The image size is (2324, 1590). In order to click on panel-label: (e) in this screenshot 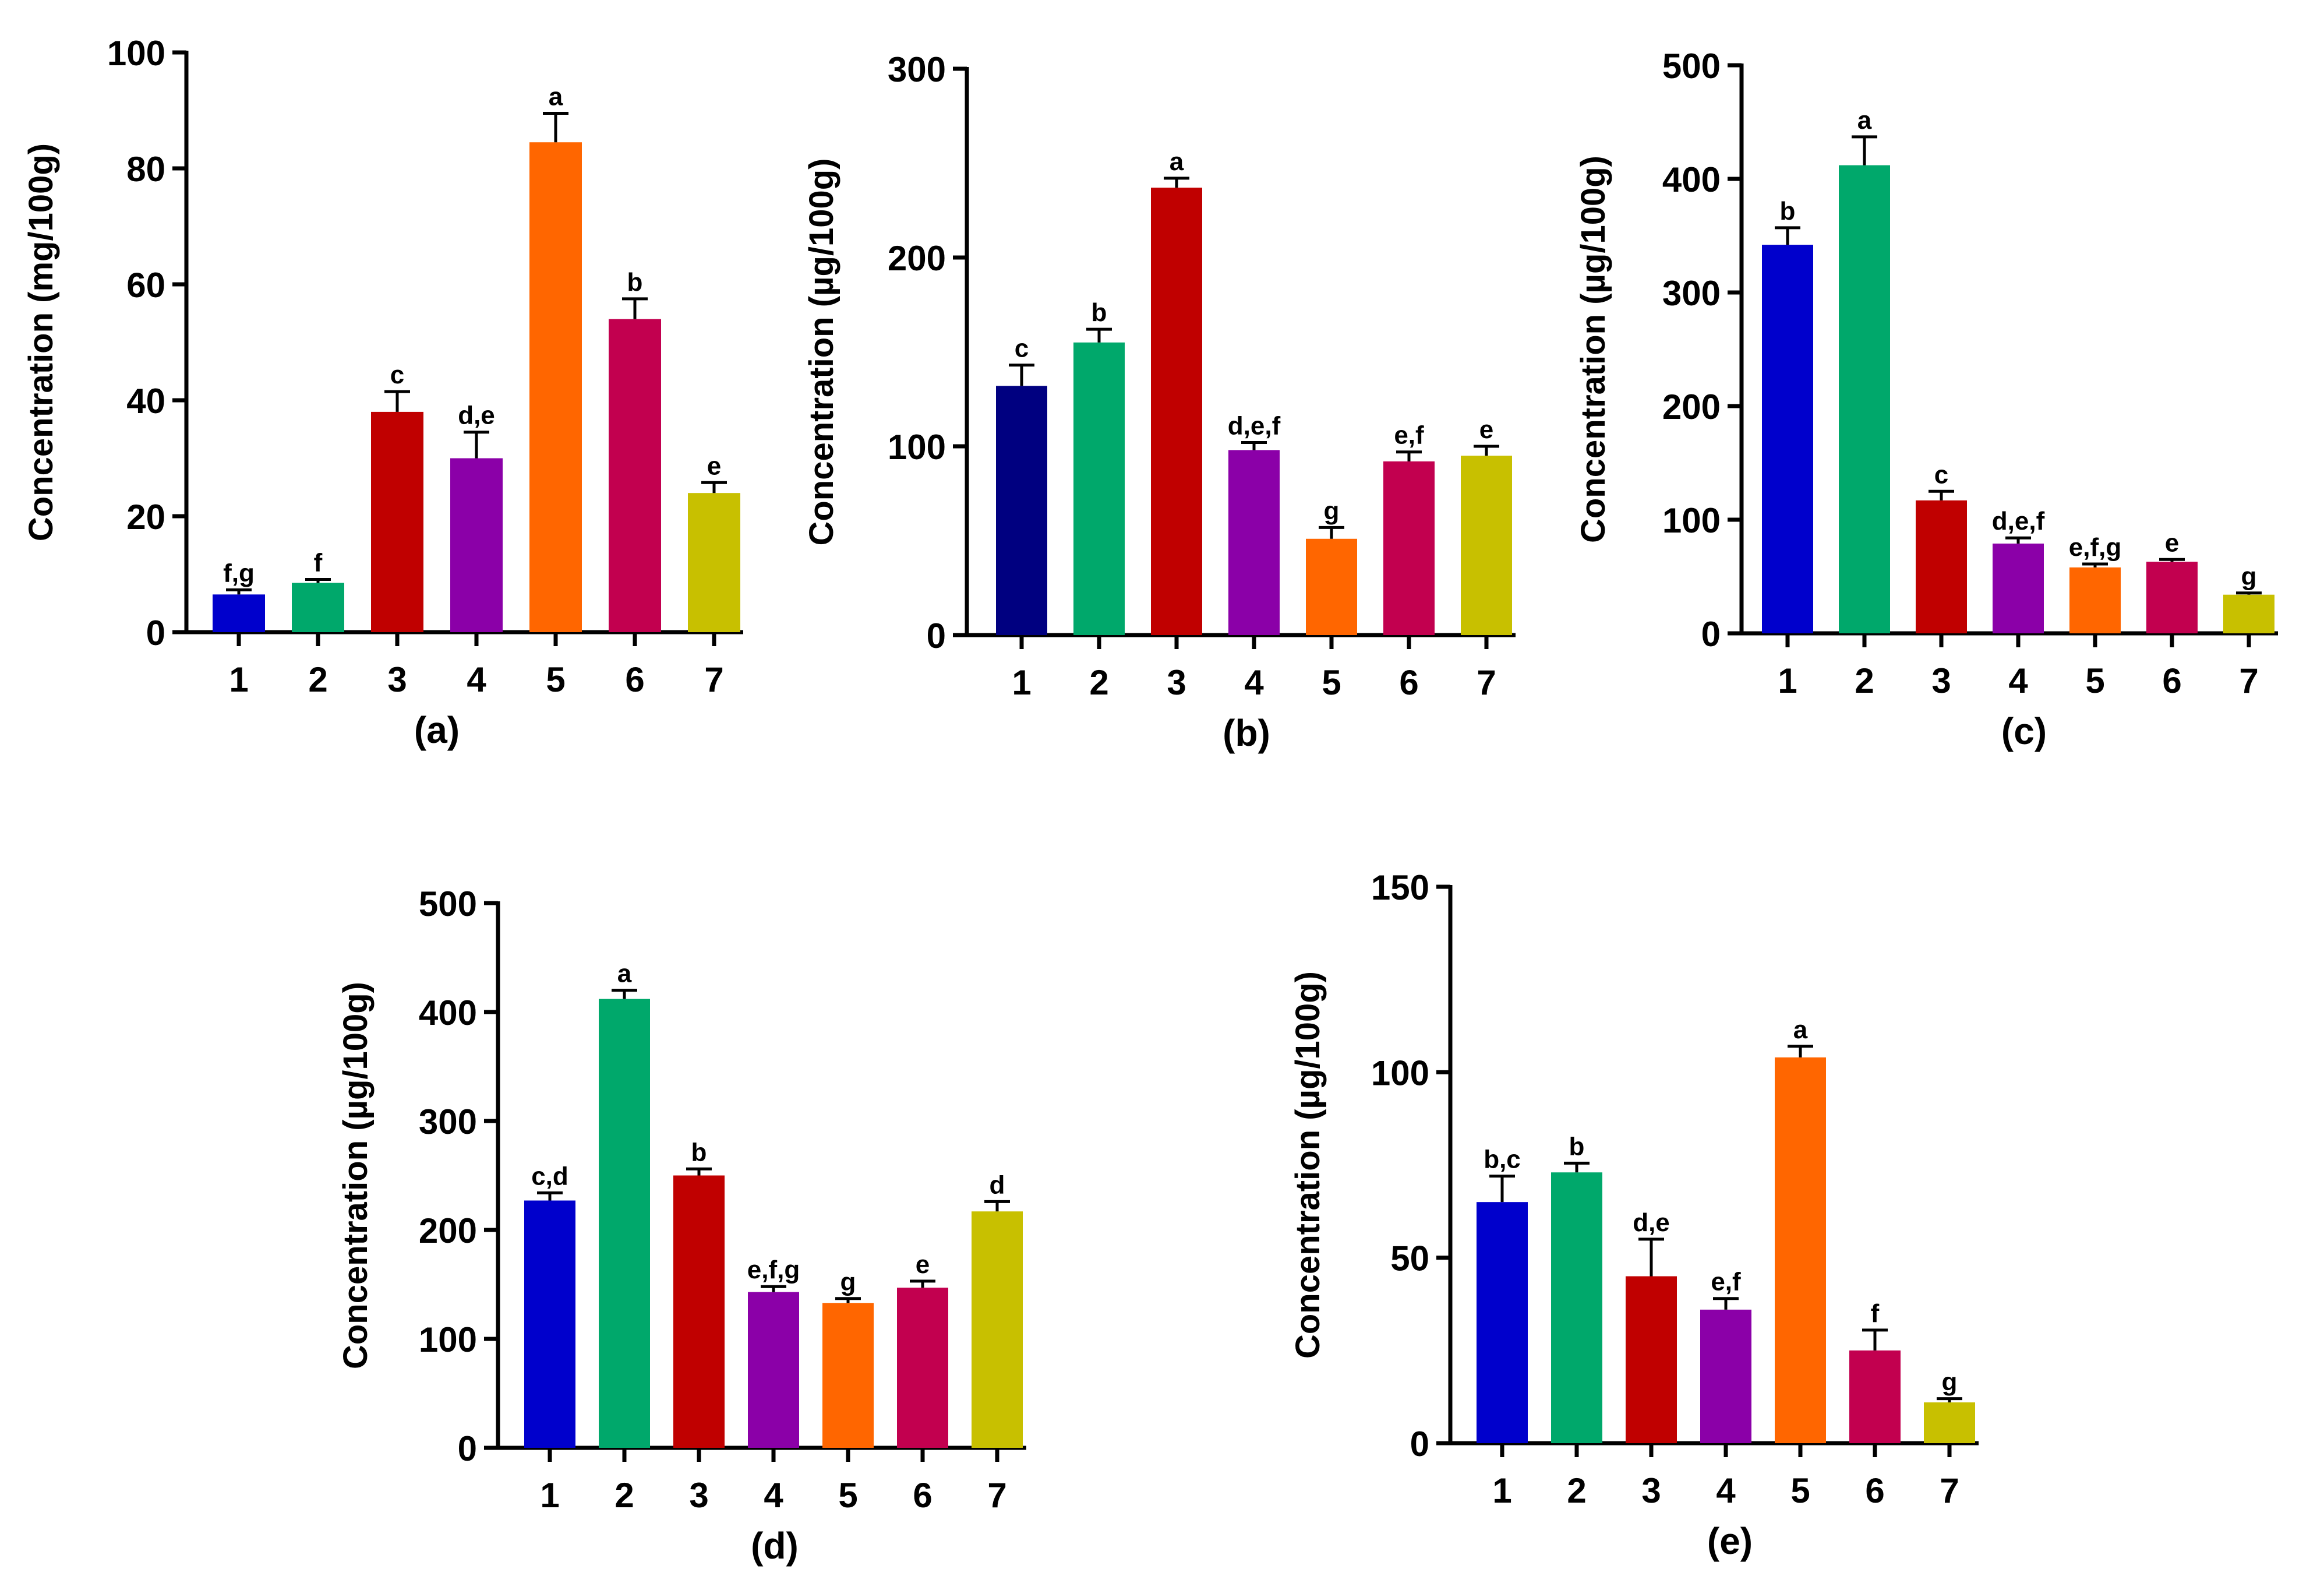, I will do `click(1730, 1541)`.